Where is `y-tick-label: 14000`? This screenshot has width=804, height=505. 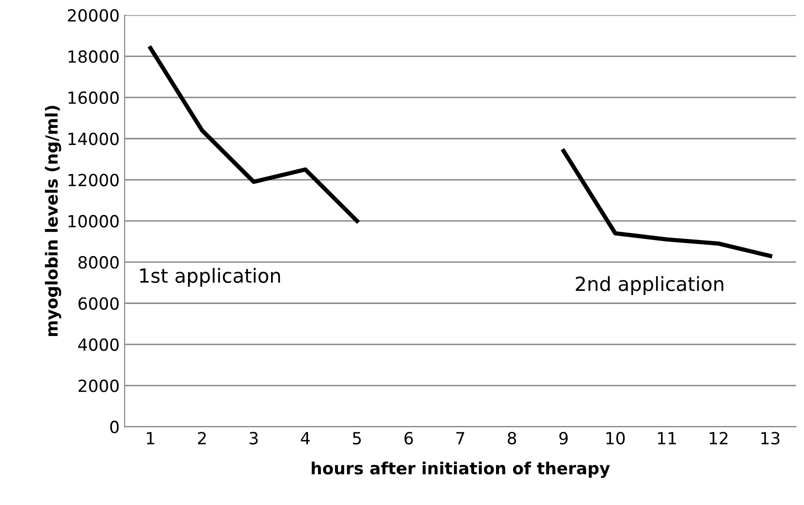
y-tick-label: 14000 is located at coordinates (93, 139).